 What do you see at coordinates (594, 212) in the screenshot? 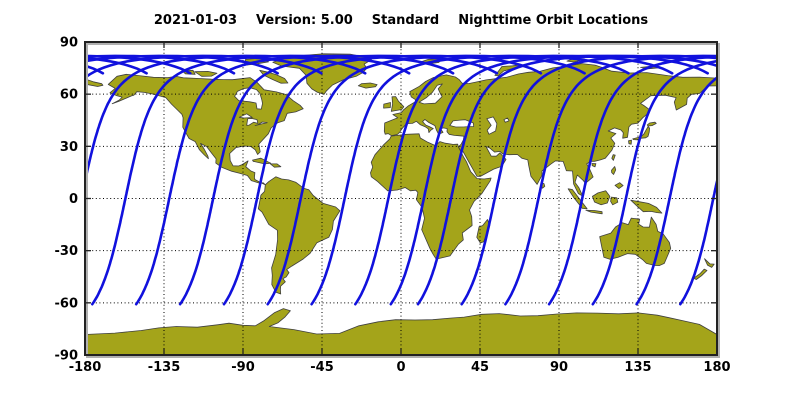
I see `land-java` at bounding box center [594, 212].